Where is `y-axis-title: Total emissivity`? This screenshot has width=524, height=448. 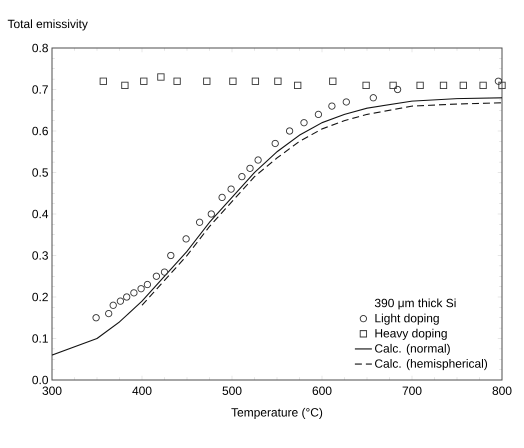 y-axis-title: Total emissivity is located at coordinates (48, 24).